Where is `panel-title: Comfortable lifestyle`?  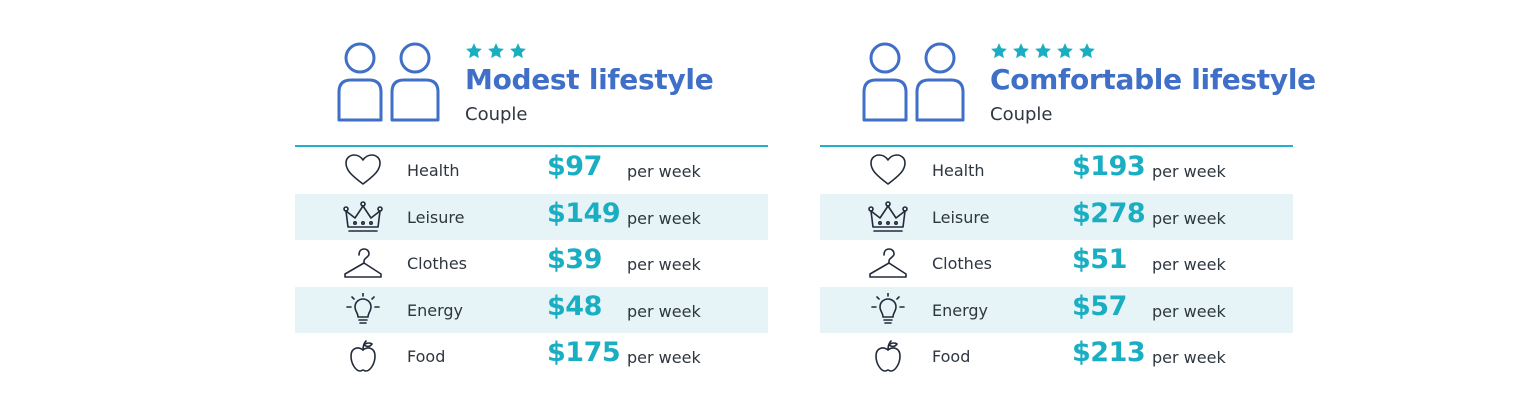 panel-title: Comfortable lifestyle is located at coordinates (1153, 79).